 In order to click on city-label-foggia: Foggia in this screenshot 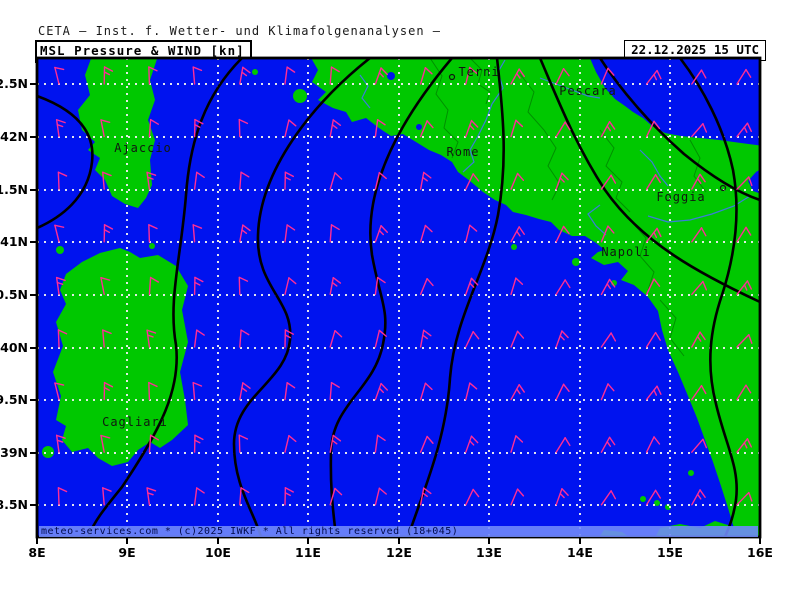, I will do `click(680, 197)`.